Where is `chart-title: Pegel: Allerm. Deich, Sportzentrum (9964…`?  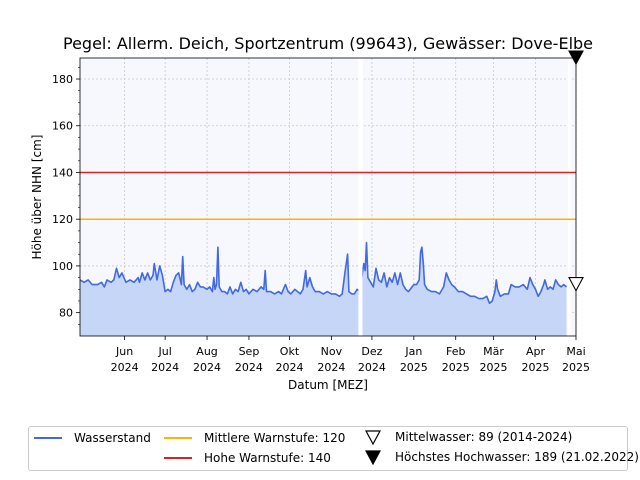 chart-title: Pegel: Allerm. Deich, Sportzentrum (9964… is located at coordinates (328, 43).